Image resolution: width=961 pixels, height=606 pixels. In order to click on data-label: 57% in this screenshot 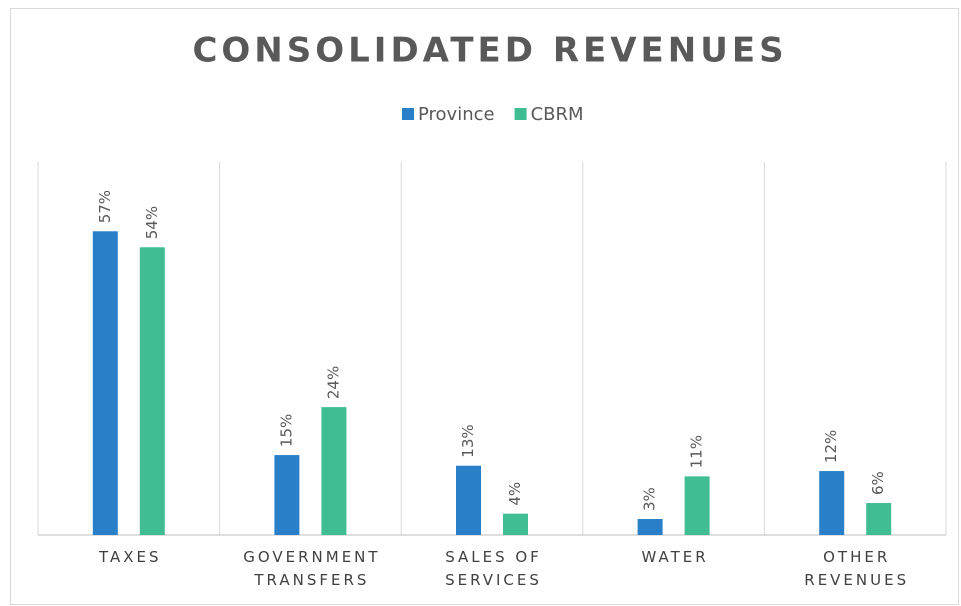, I will do `click(105, 206)`.